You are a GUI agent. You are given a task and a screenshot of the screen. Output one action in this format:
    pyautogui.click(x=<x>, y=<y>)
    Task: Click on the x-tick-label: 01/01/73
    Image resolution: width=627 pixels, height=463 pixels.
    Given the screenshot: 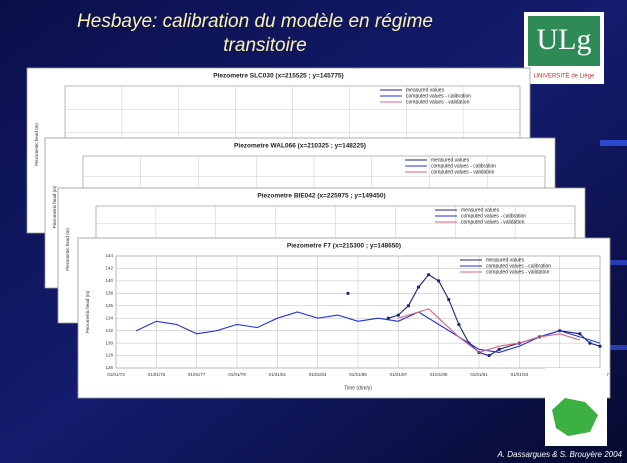 What is the action you would take?
    pyautogui.click(x=116, y=374)
    